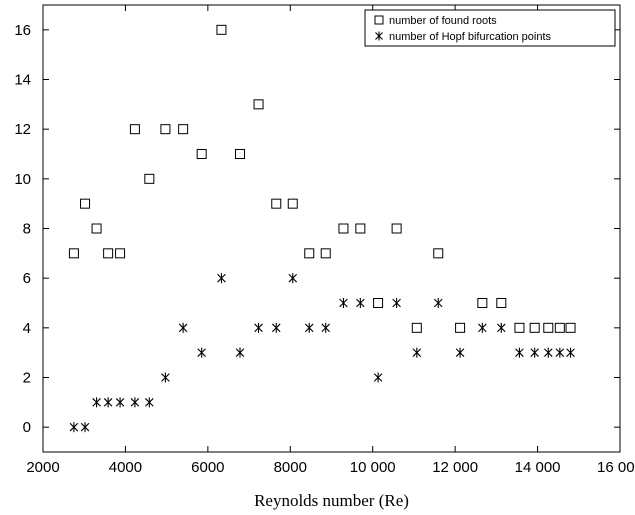 The width and height of the screenshot is (635, 515). I want to click on x-tick-label: 14 000, so click(538, 467).